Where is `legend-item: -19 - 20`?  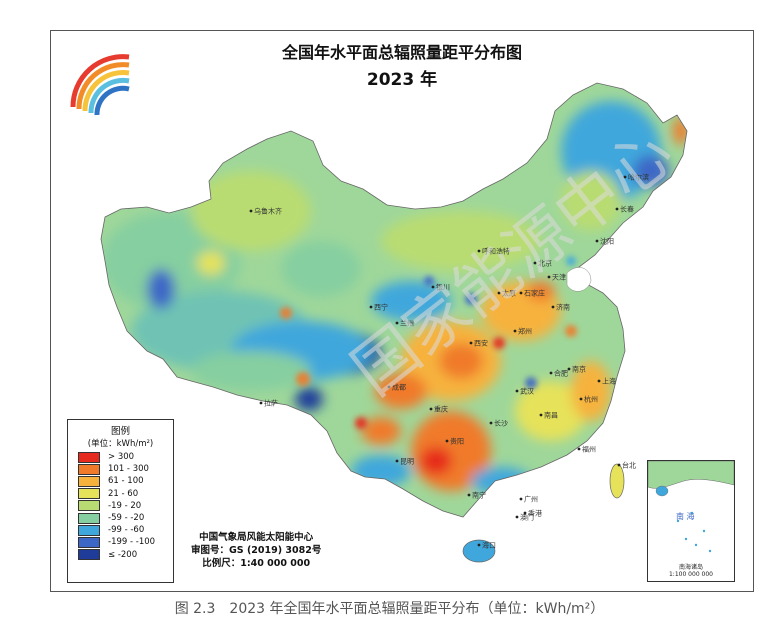 legend-item: -19 - 20 is located at coordinates (125, 506).